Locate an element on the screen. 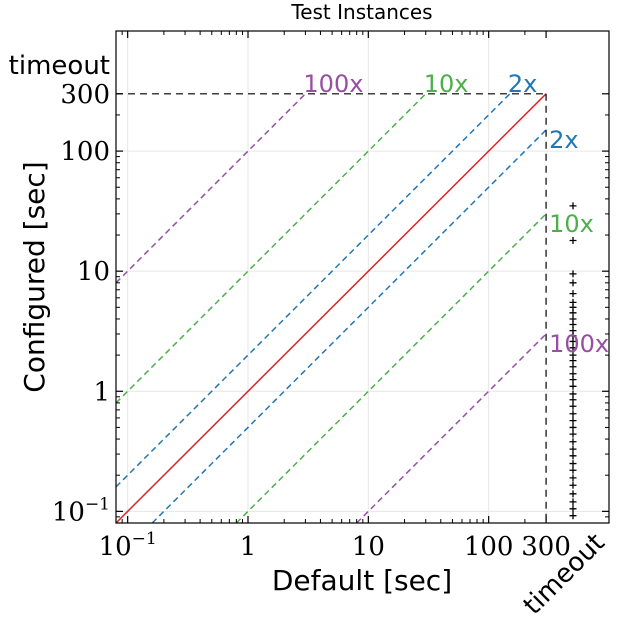  y-tick-label-4: 300 is located at coordinates (85, 95).